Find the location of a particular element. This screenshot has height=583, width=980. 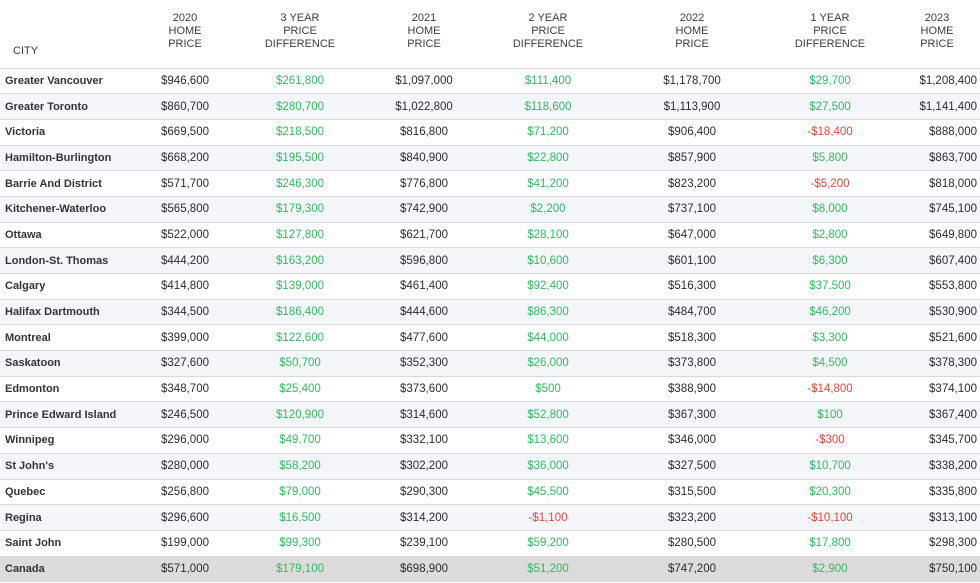

home-price-cell: $323,200 is located at coordinates (692, 517).